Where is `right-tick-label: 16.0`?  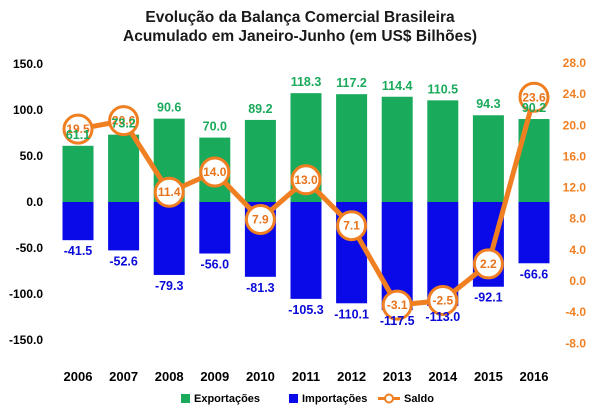
right-tick-label: 16.0 is located at coordinates (575, 156).